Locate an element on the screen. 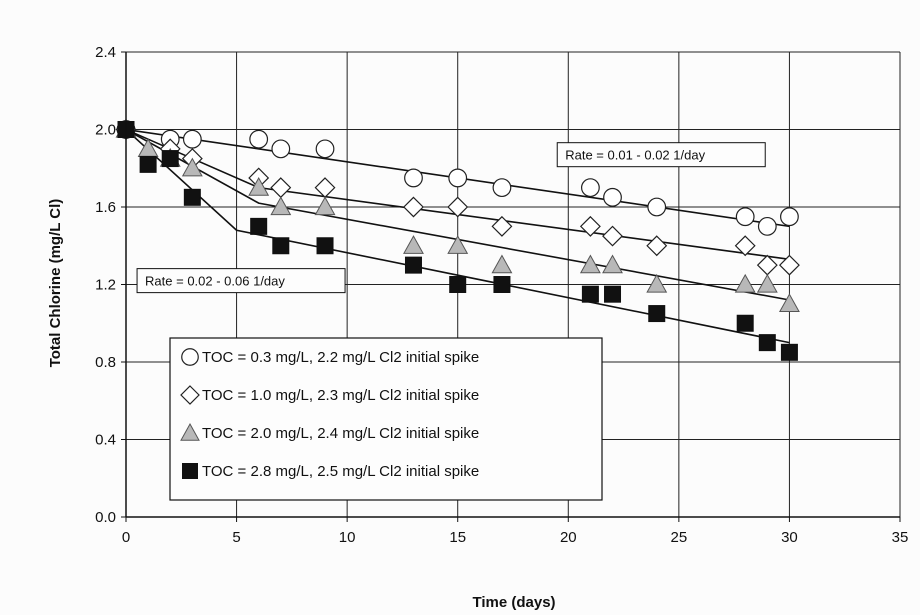 Image resolution: width=920 pixels, height=615 pixels. x-tick-label: 35 is located at coordinates (900, 537).